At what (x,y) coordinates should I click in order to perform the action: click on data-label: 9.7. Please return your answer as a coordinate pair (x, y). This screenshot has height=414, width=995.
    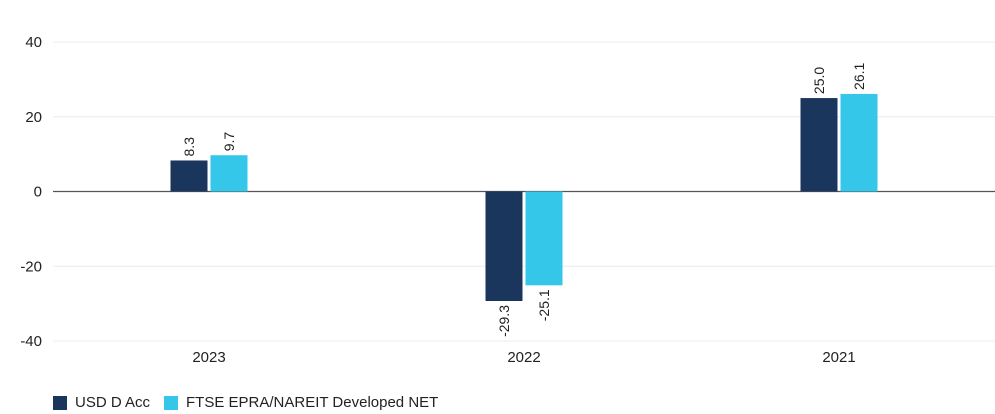
    Looking at the image, I should click on (229, 142).